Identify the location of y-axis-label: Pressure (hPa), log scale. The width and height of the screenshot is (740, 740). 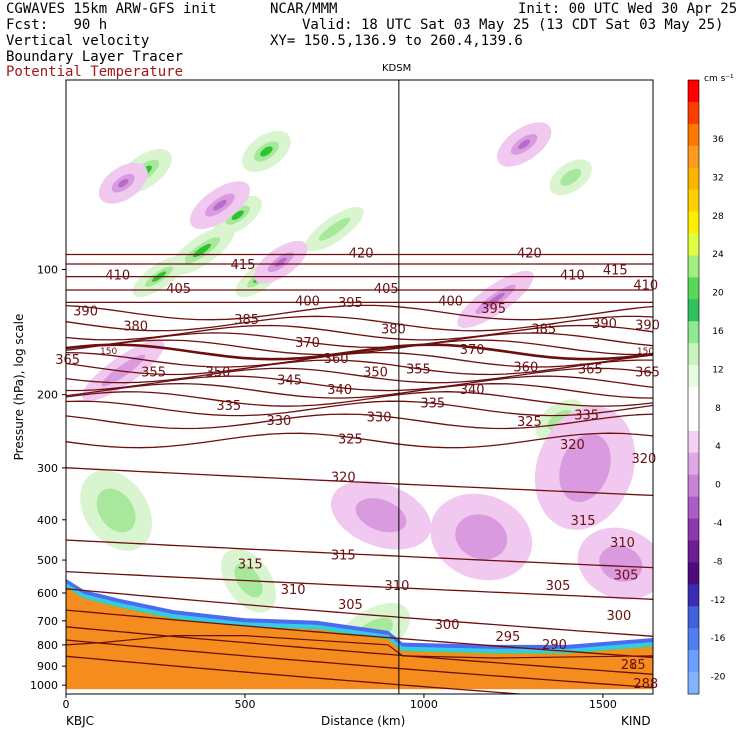
(19, 387).